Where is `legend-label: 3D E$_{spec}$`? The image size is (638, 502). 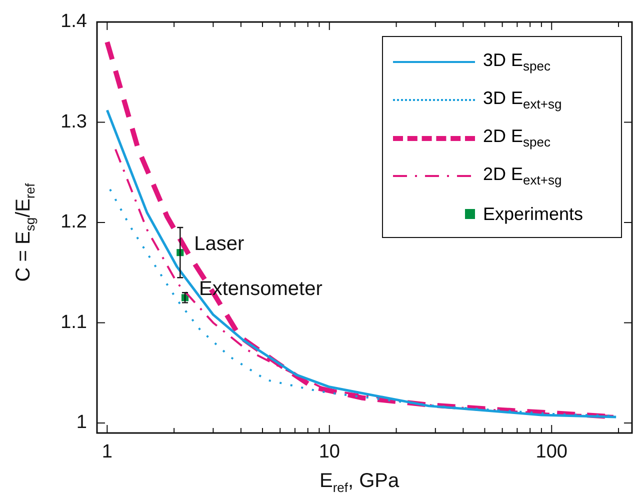 legend-label: 3D E$_{spec}$ is located at coordinates (516, 62).